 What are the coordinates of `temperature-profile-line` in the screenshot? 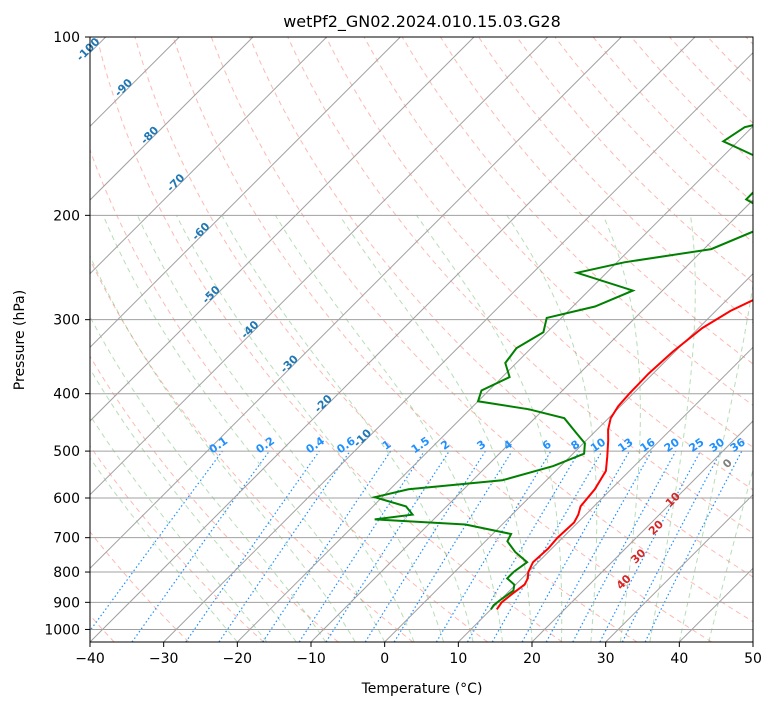 It's located at (624, 454).